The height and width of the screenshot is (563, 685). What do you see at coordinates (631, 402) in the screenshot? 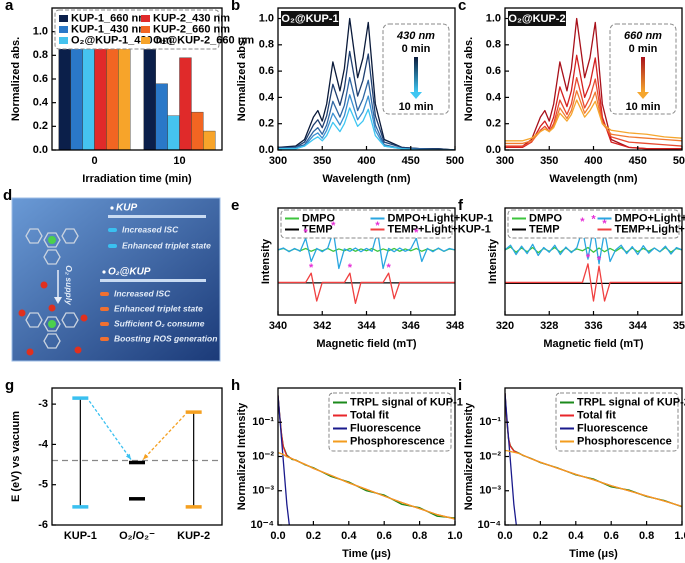
I see `legend-label: TRPL signal of KUP-2` at bounding box center [631, 402].